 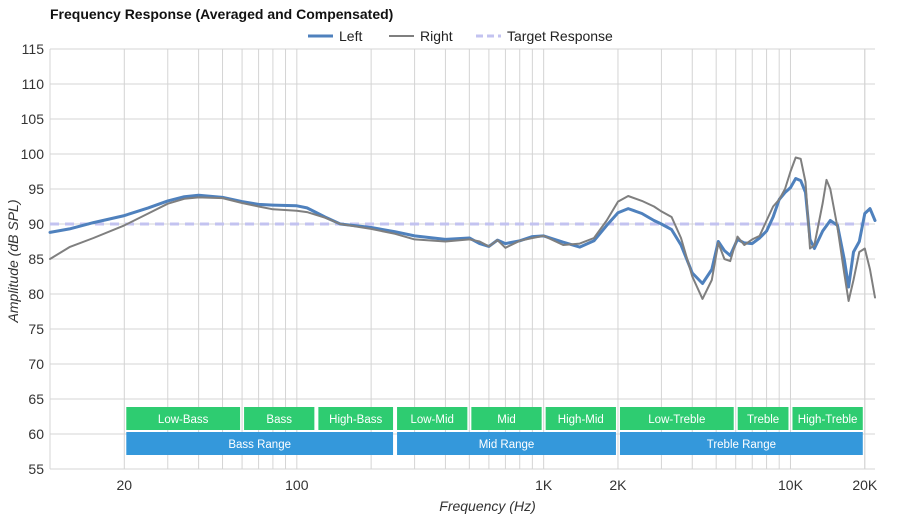 I want to click on band-label: Low-Treble, so click(x=676, y=420).